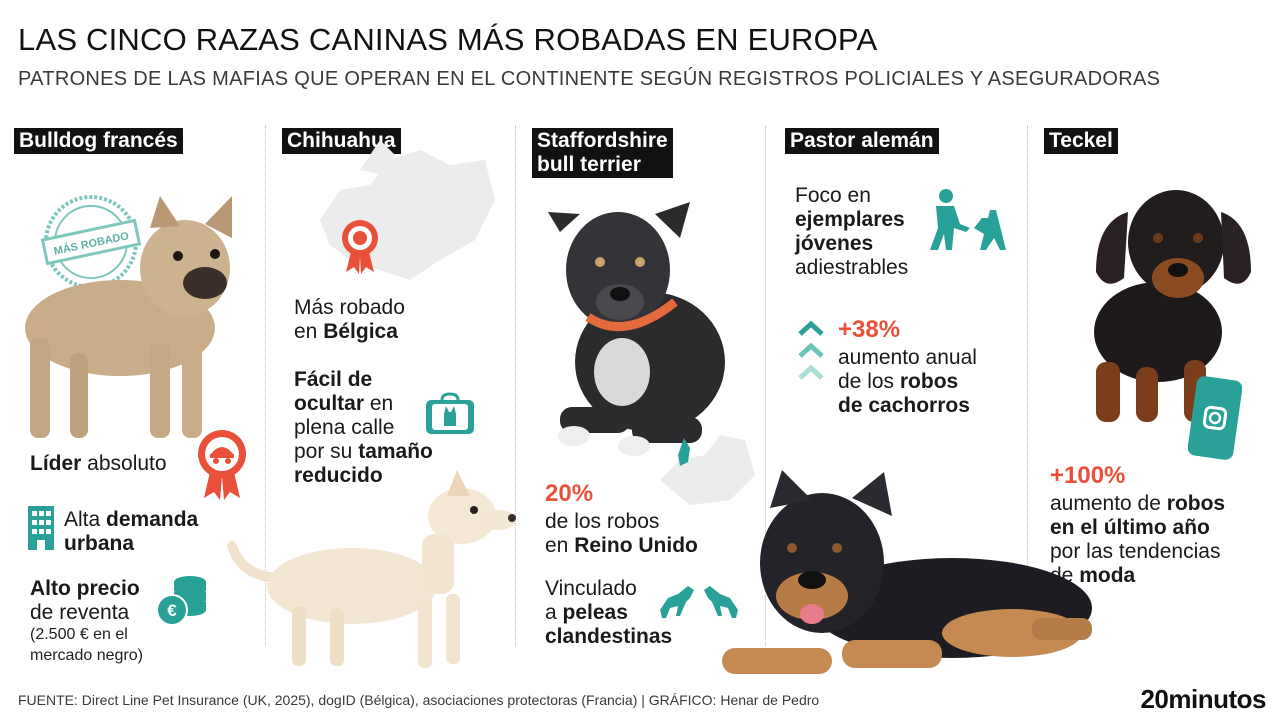  I want to click on french-bulldog-image, so click(128, 317).